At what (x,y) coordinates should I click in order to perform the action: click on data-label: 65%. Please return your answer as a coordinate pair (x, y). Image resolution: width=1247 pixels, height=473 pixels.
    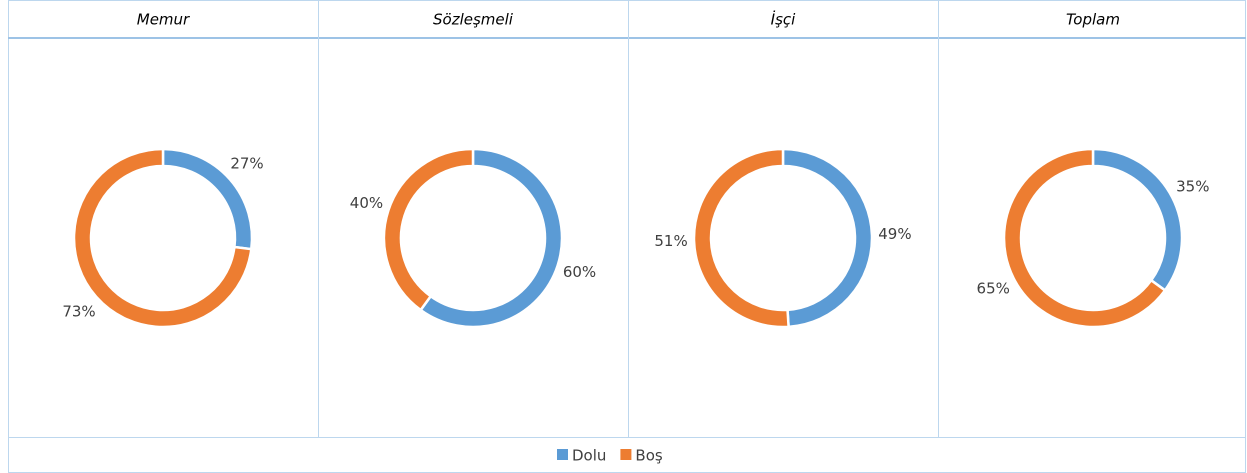
    Looking at the image, I should click on (993, 288).